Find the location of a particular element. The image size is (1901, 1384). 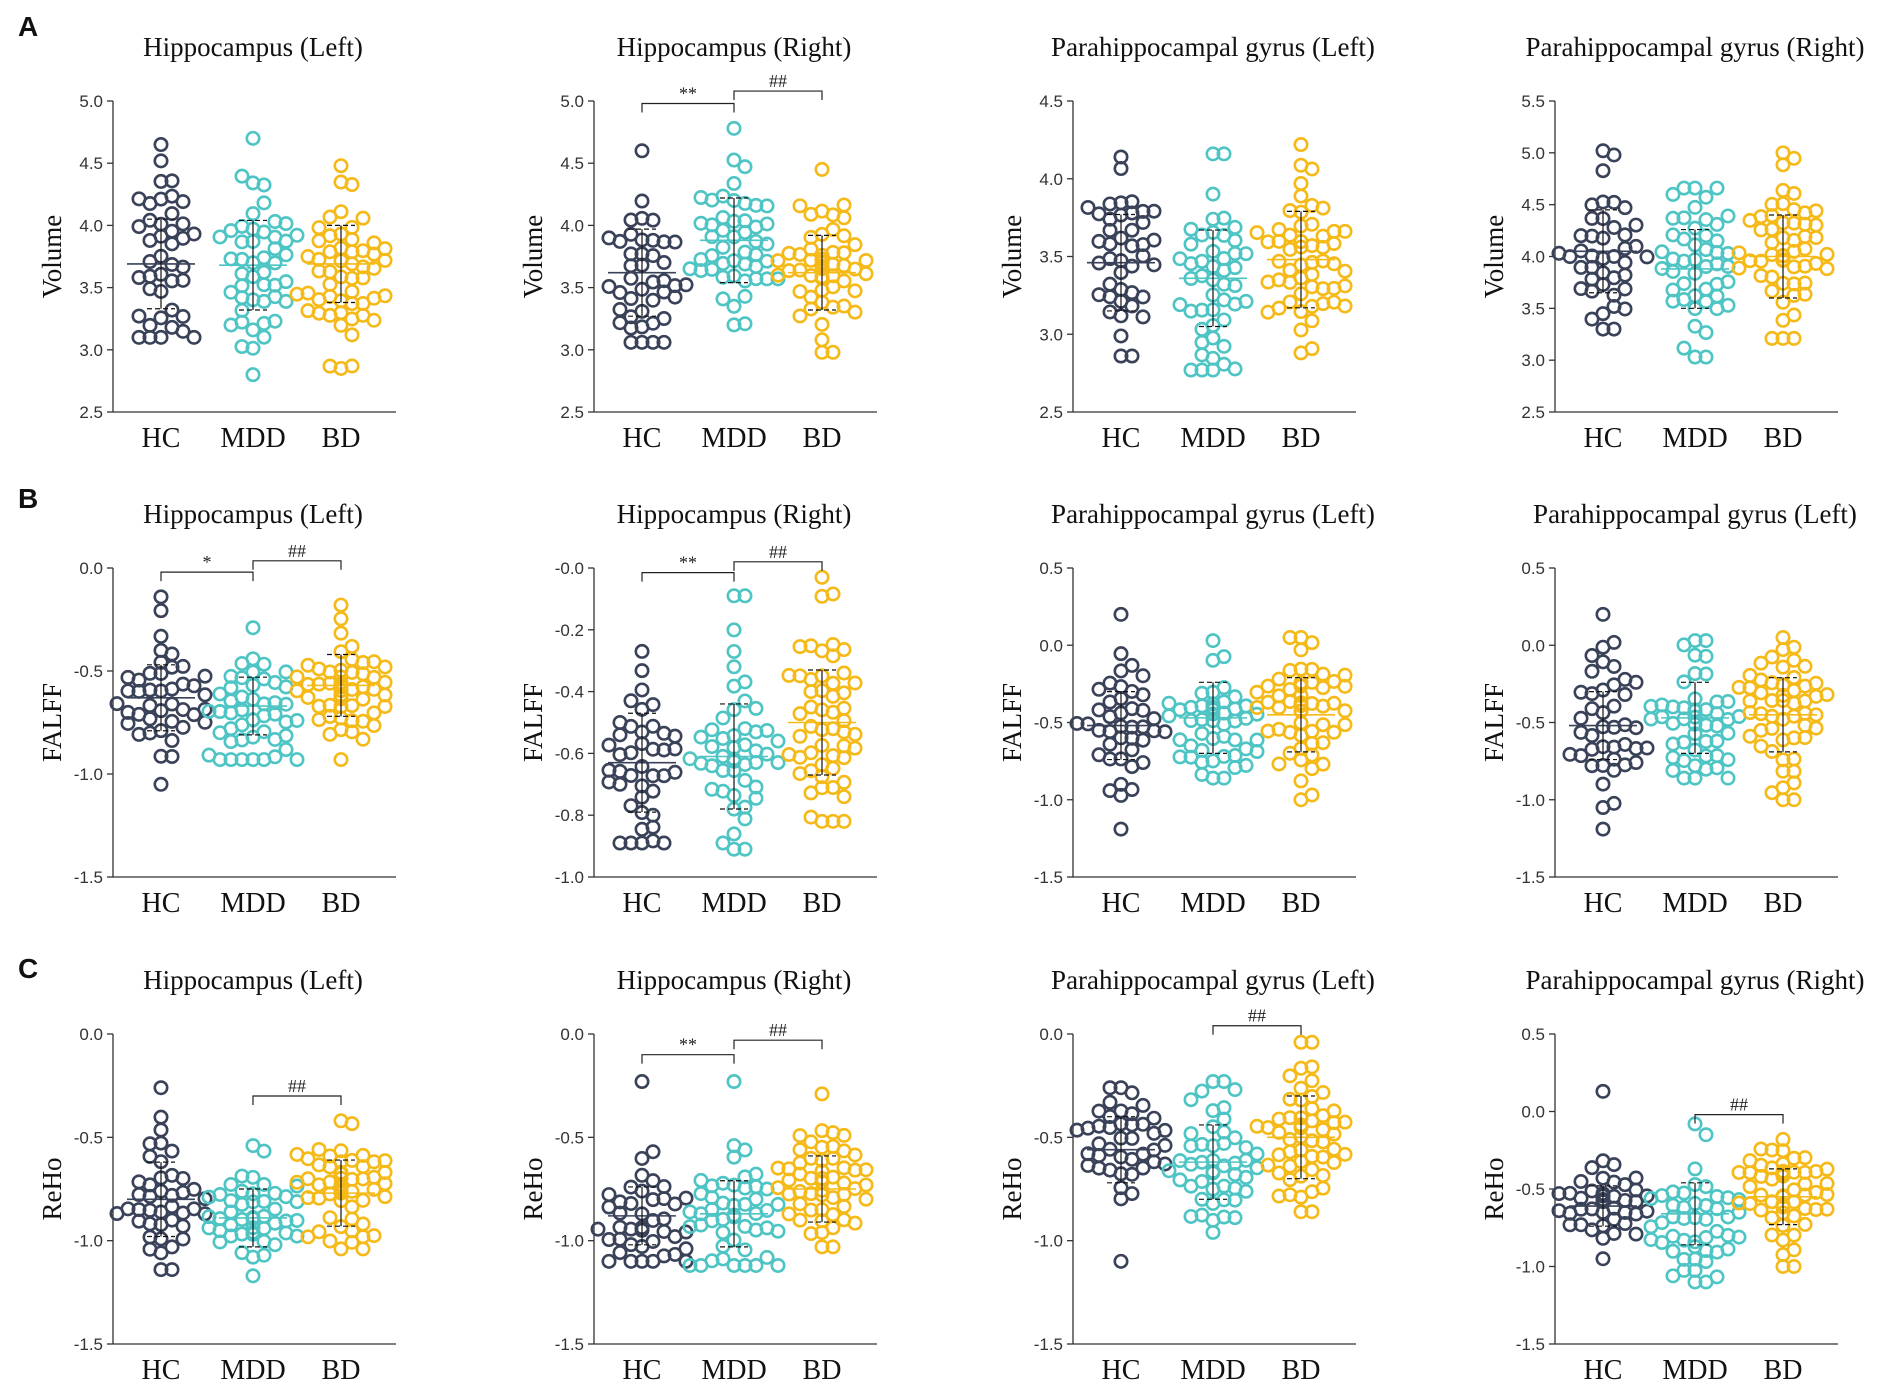

chart-2-1-bracket-1: * is located at coordinates (207, 567).